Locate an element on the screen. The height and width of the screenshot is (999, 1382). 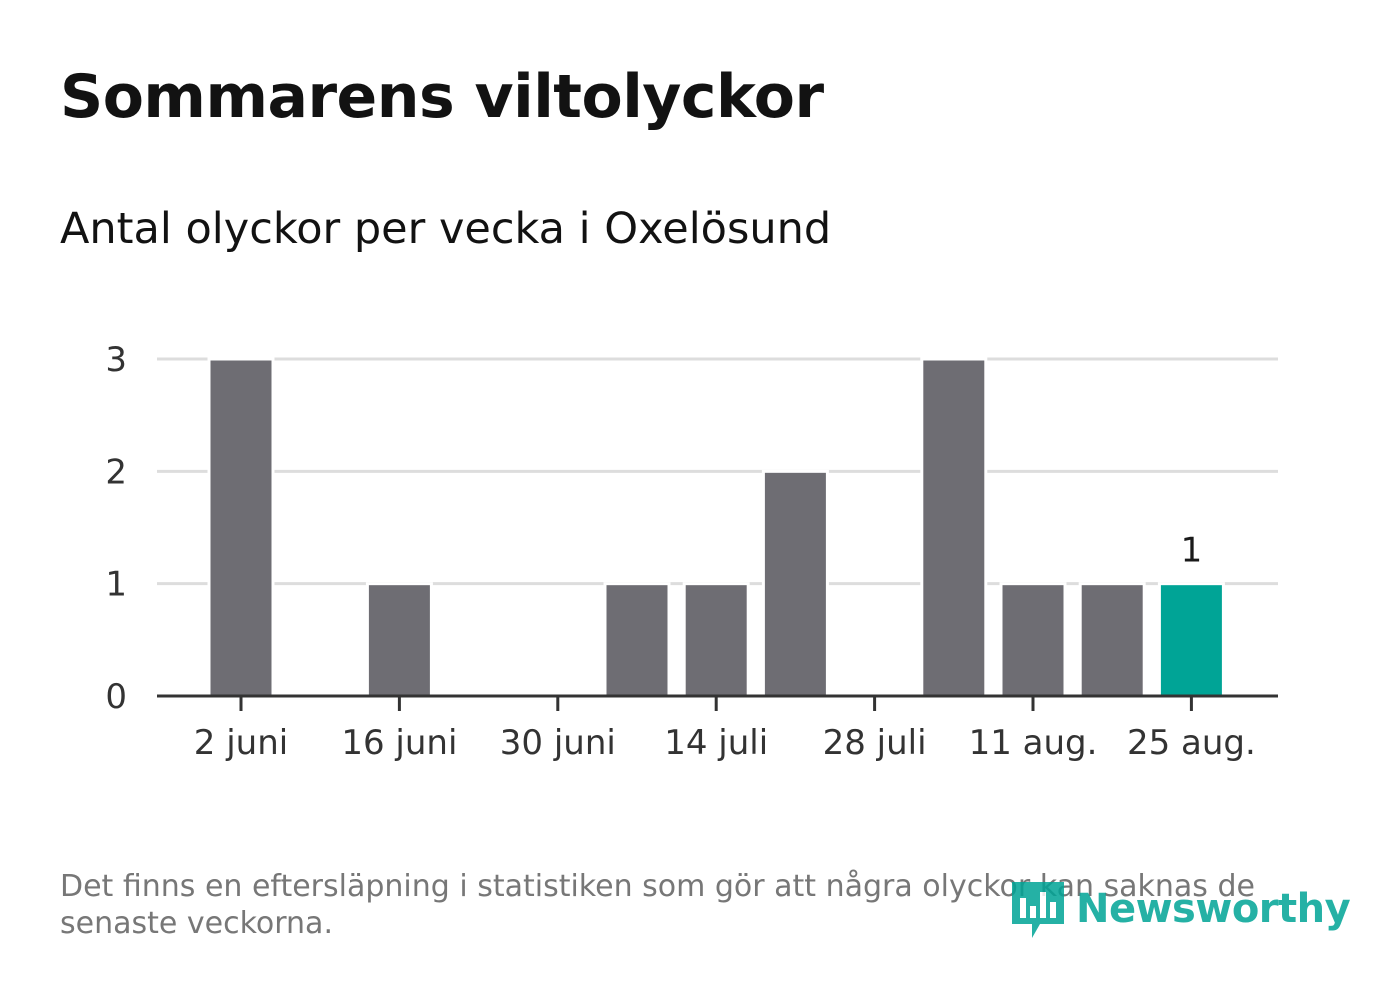
brand-name: Newsworthy is located at coordinates (1213, 909).